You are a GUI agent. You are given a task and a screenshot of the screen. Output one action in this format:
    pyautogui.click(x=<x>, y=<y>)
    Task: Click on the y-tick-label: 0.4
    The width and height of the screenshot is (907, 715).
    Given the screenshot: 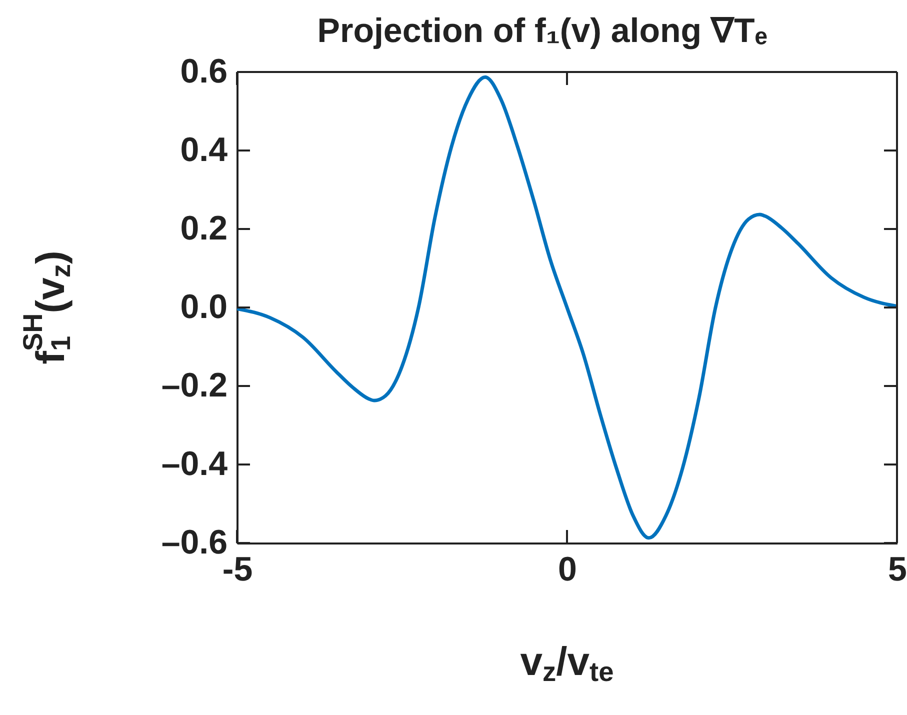 What is the action you would take?
    pyautogui.click(x=204, y=150)
    